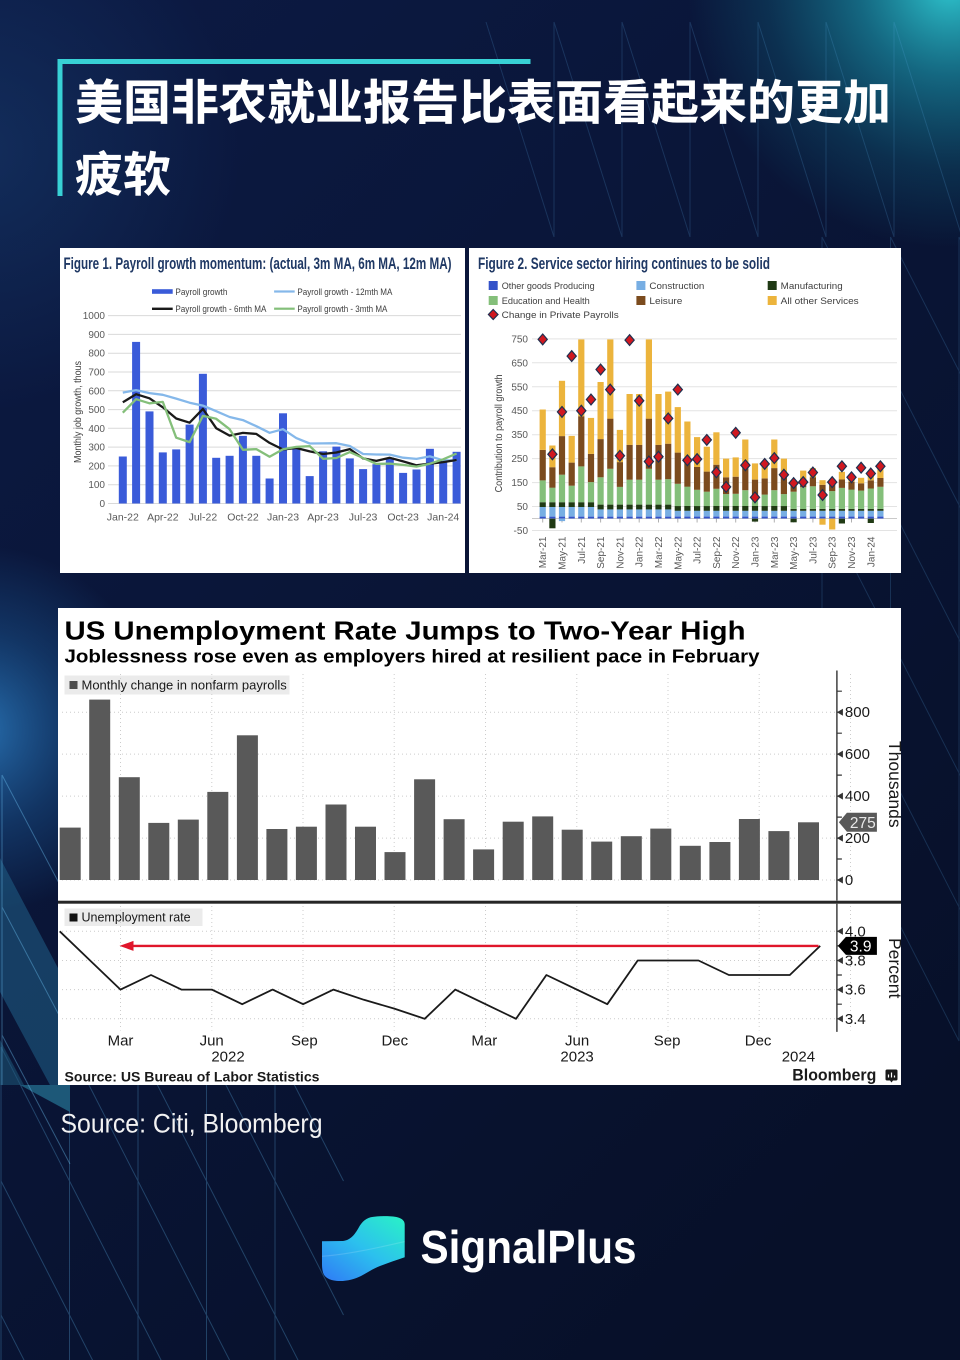 The height and width of the screenshot is (1360, 960). Describe the element at coordinates (563, 553) in the screenshot. I see `svg-text: May-21` at that location.